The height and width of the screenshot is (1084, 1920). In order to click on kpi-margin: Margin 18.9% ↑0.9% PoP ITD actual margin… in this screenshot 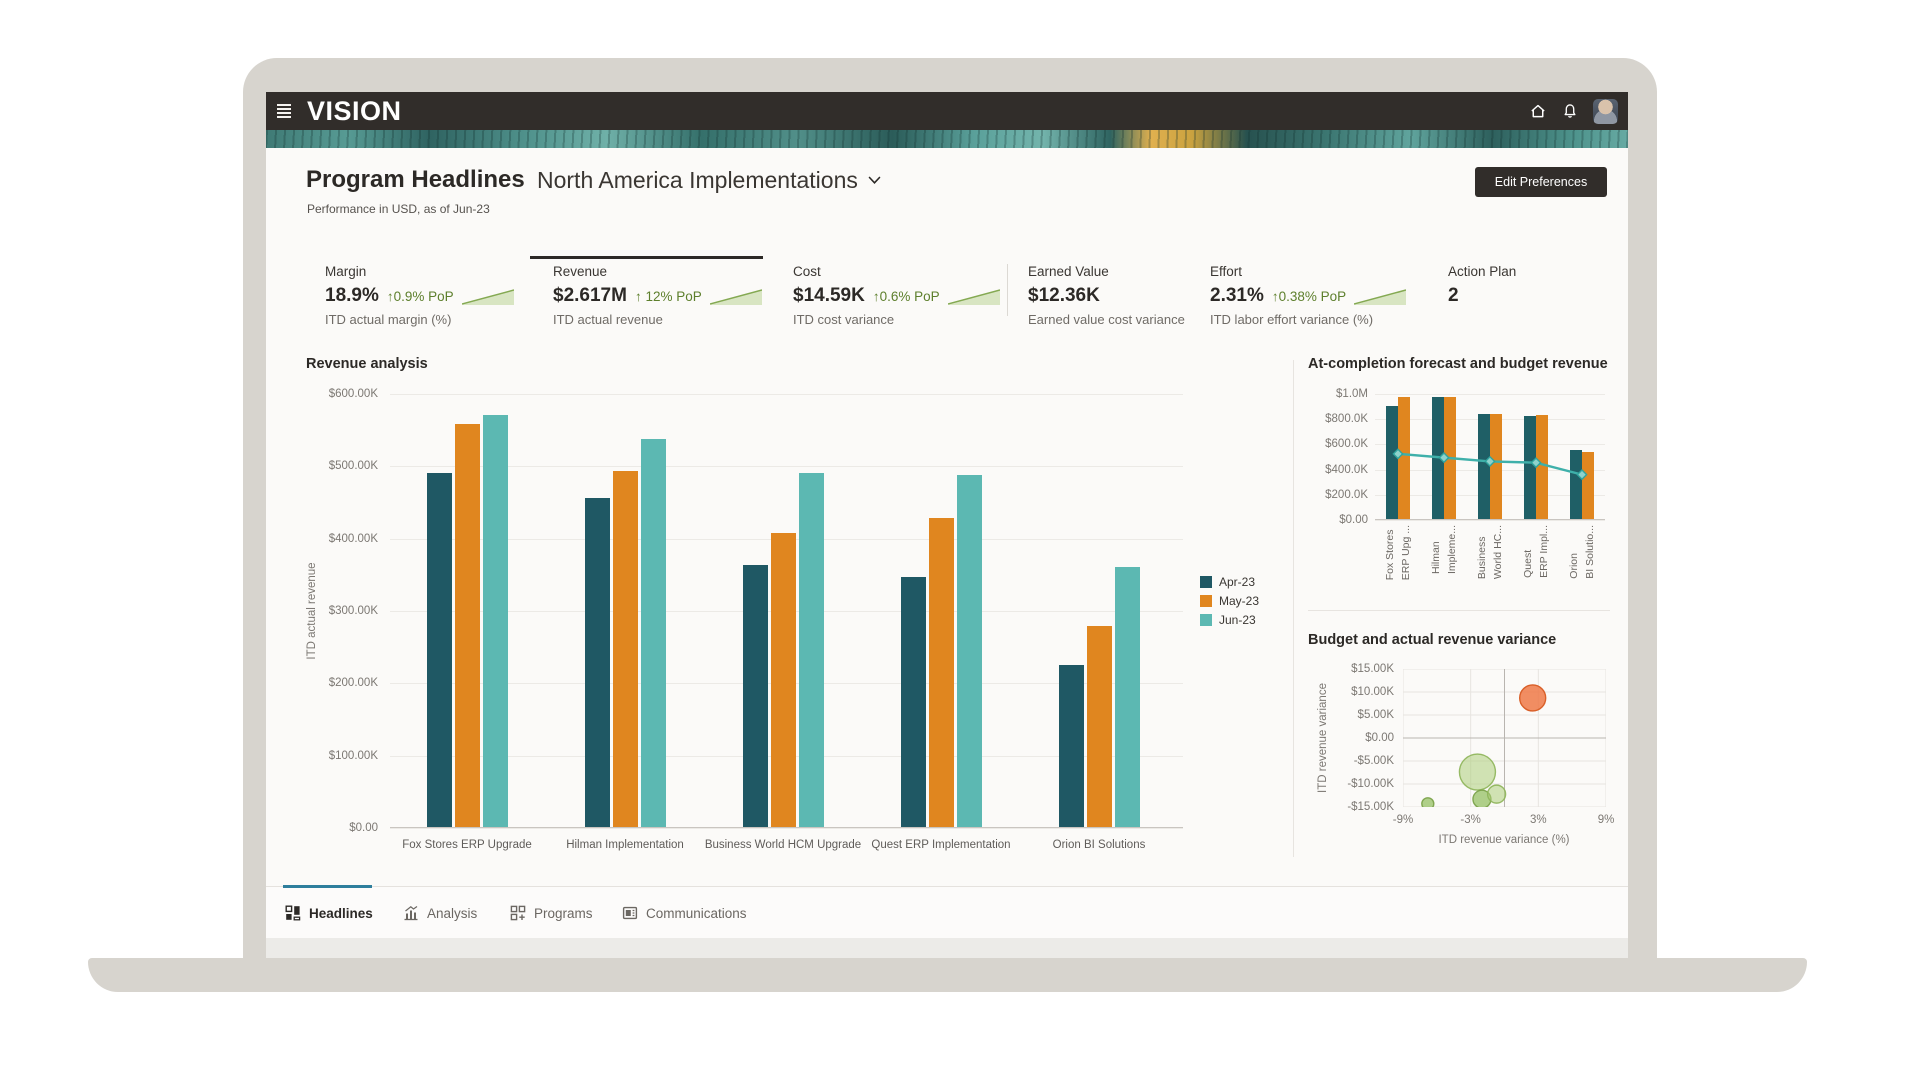, I will do `click(437, 295)`.